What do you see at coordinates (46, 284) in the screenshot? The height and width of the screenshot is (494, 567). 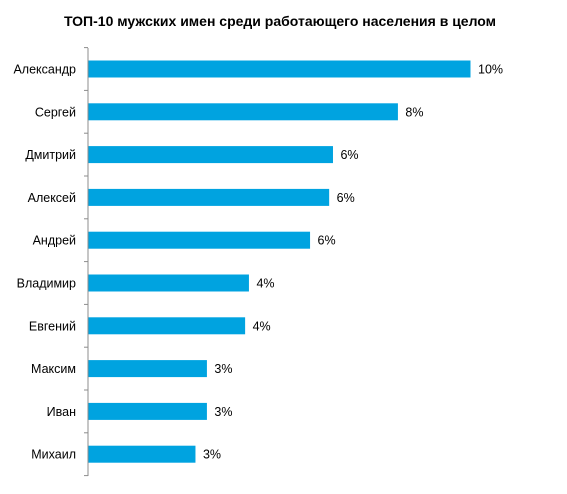 I see `category-label: Владимир` at bounding box center [46, 284].